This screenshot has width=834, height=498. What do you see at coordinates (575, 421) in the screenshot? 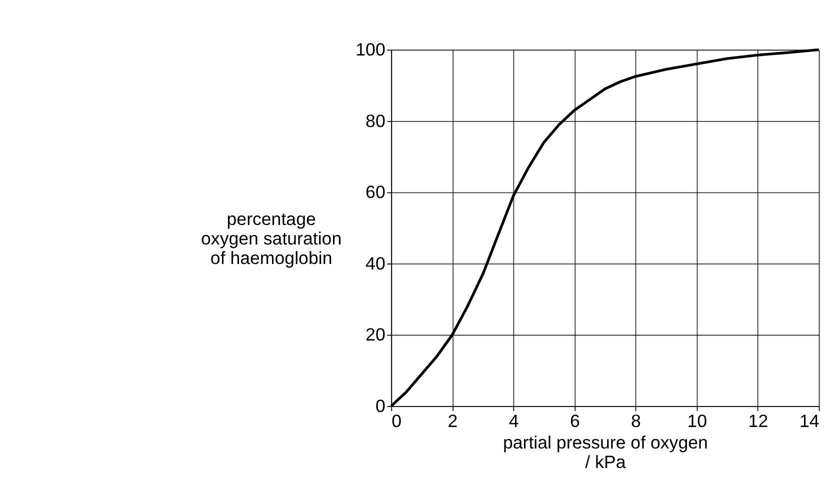
I see `x-tick-label: 6` at bounding box center [575, 421].